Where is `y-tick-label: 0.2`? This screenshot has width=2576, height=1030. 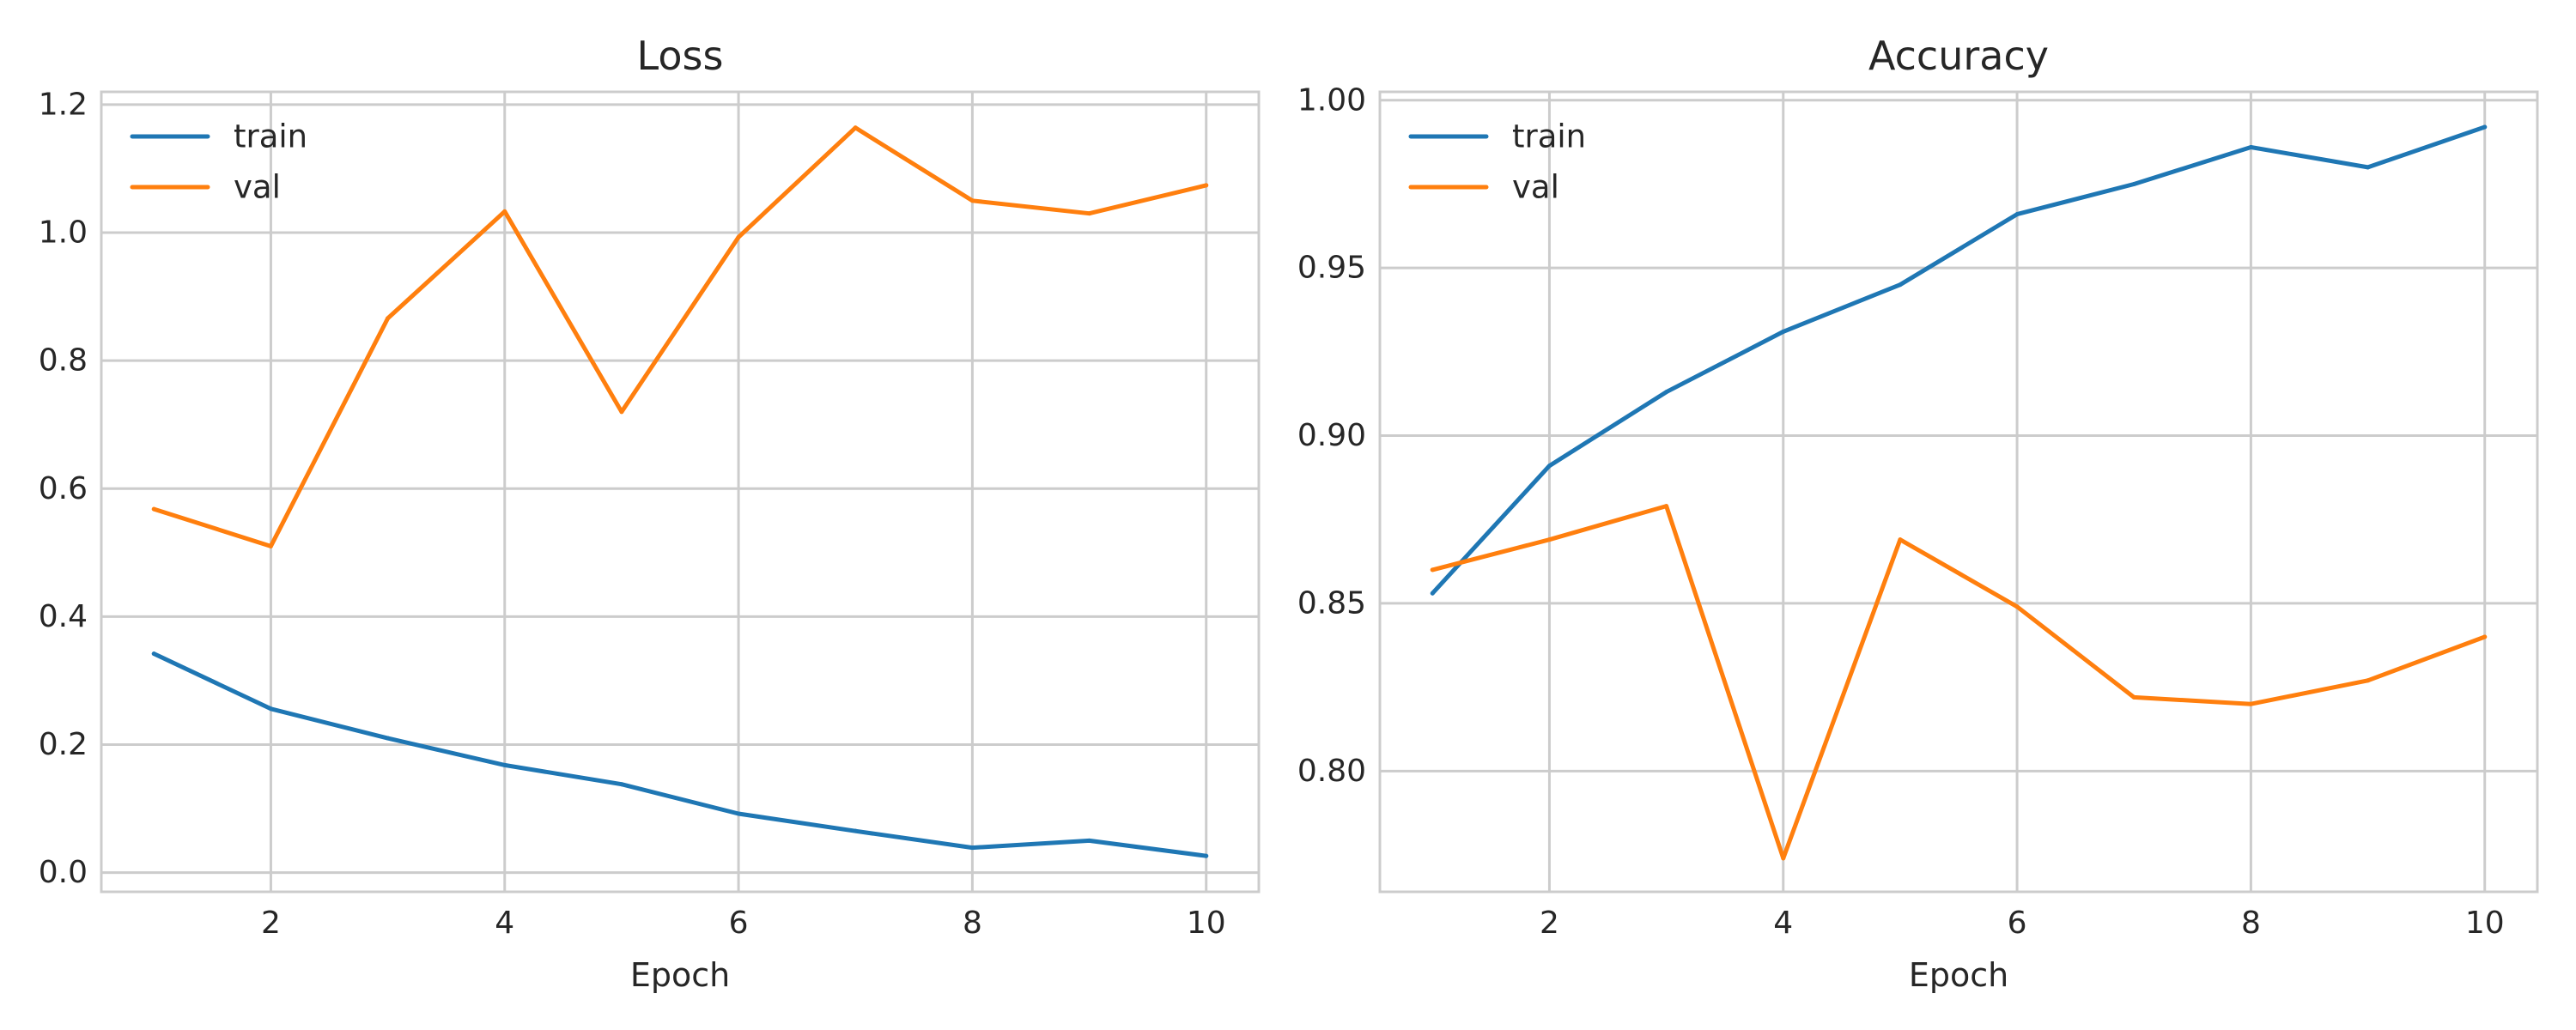 y-tick-label: 0.2 is located at coordinates (64, 744).